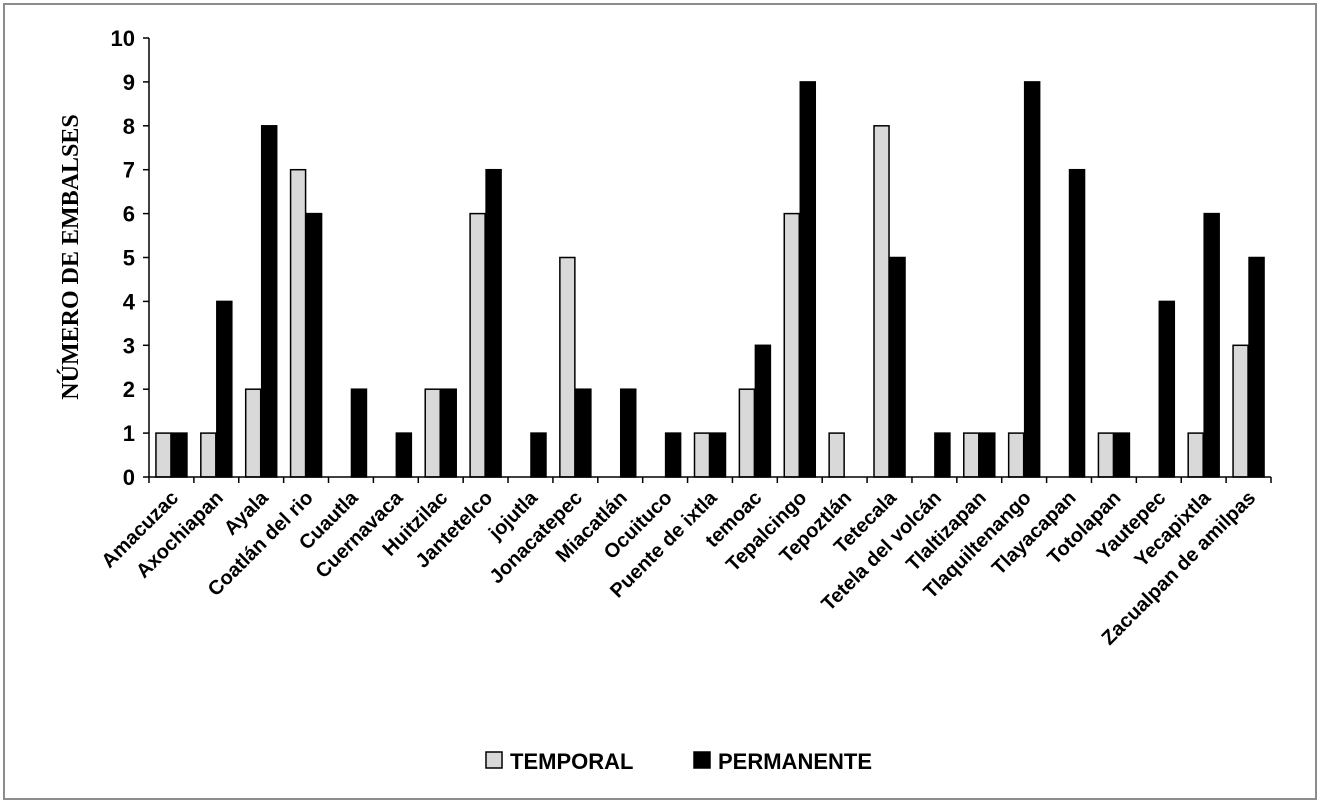 The height and width of the screenshot is (803, 1320). Describe the element at coordinates (129, 214) in the screenshot. I see `y-tick-label: 6` at that location.